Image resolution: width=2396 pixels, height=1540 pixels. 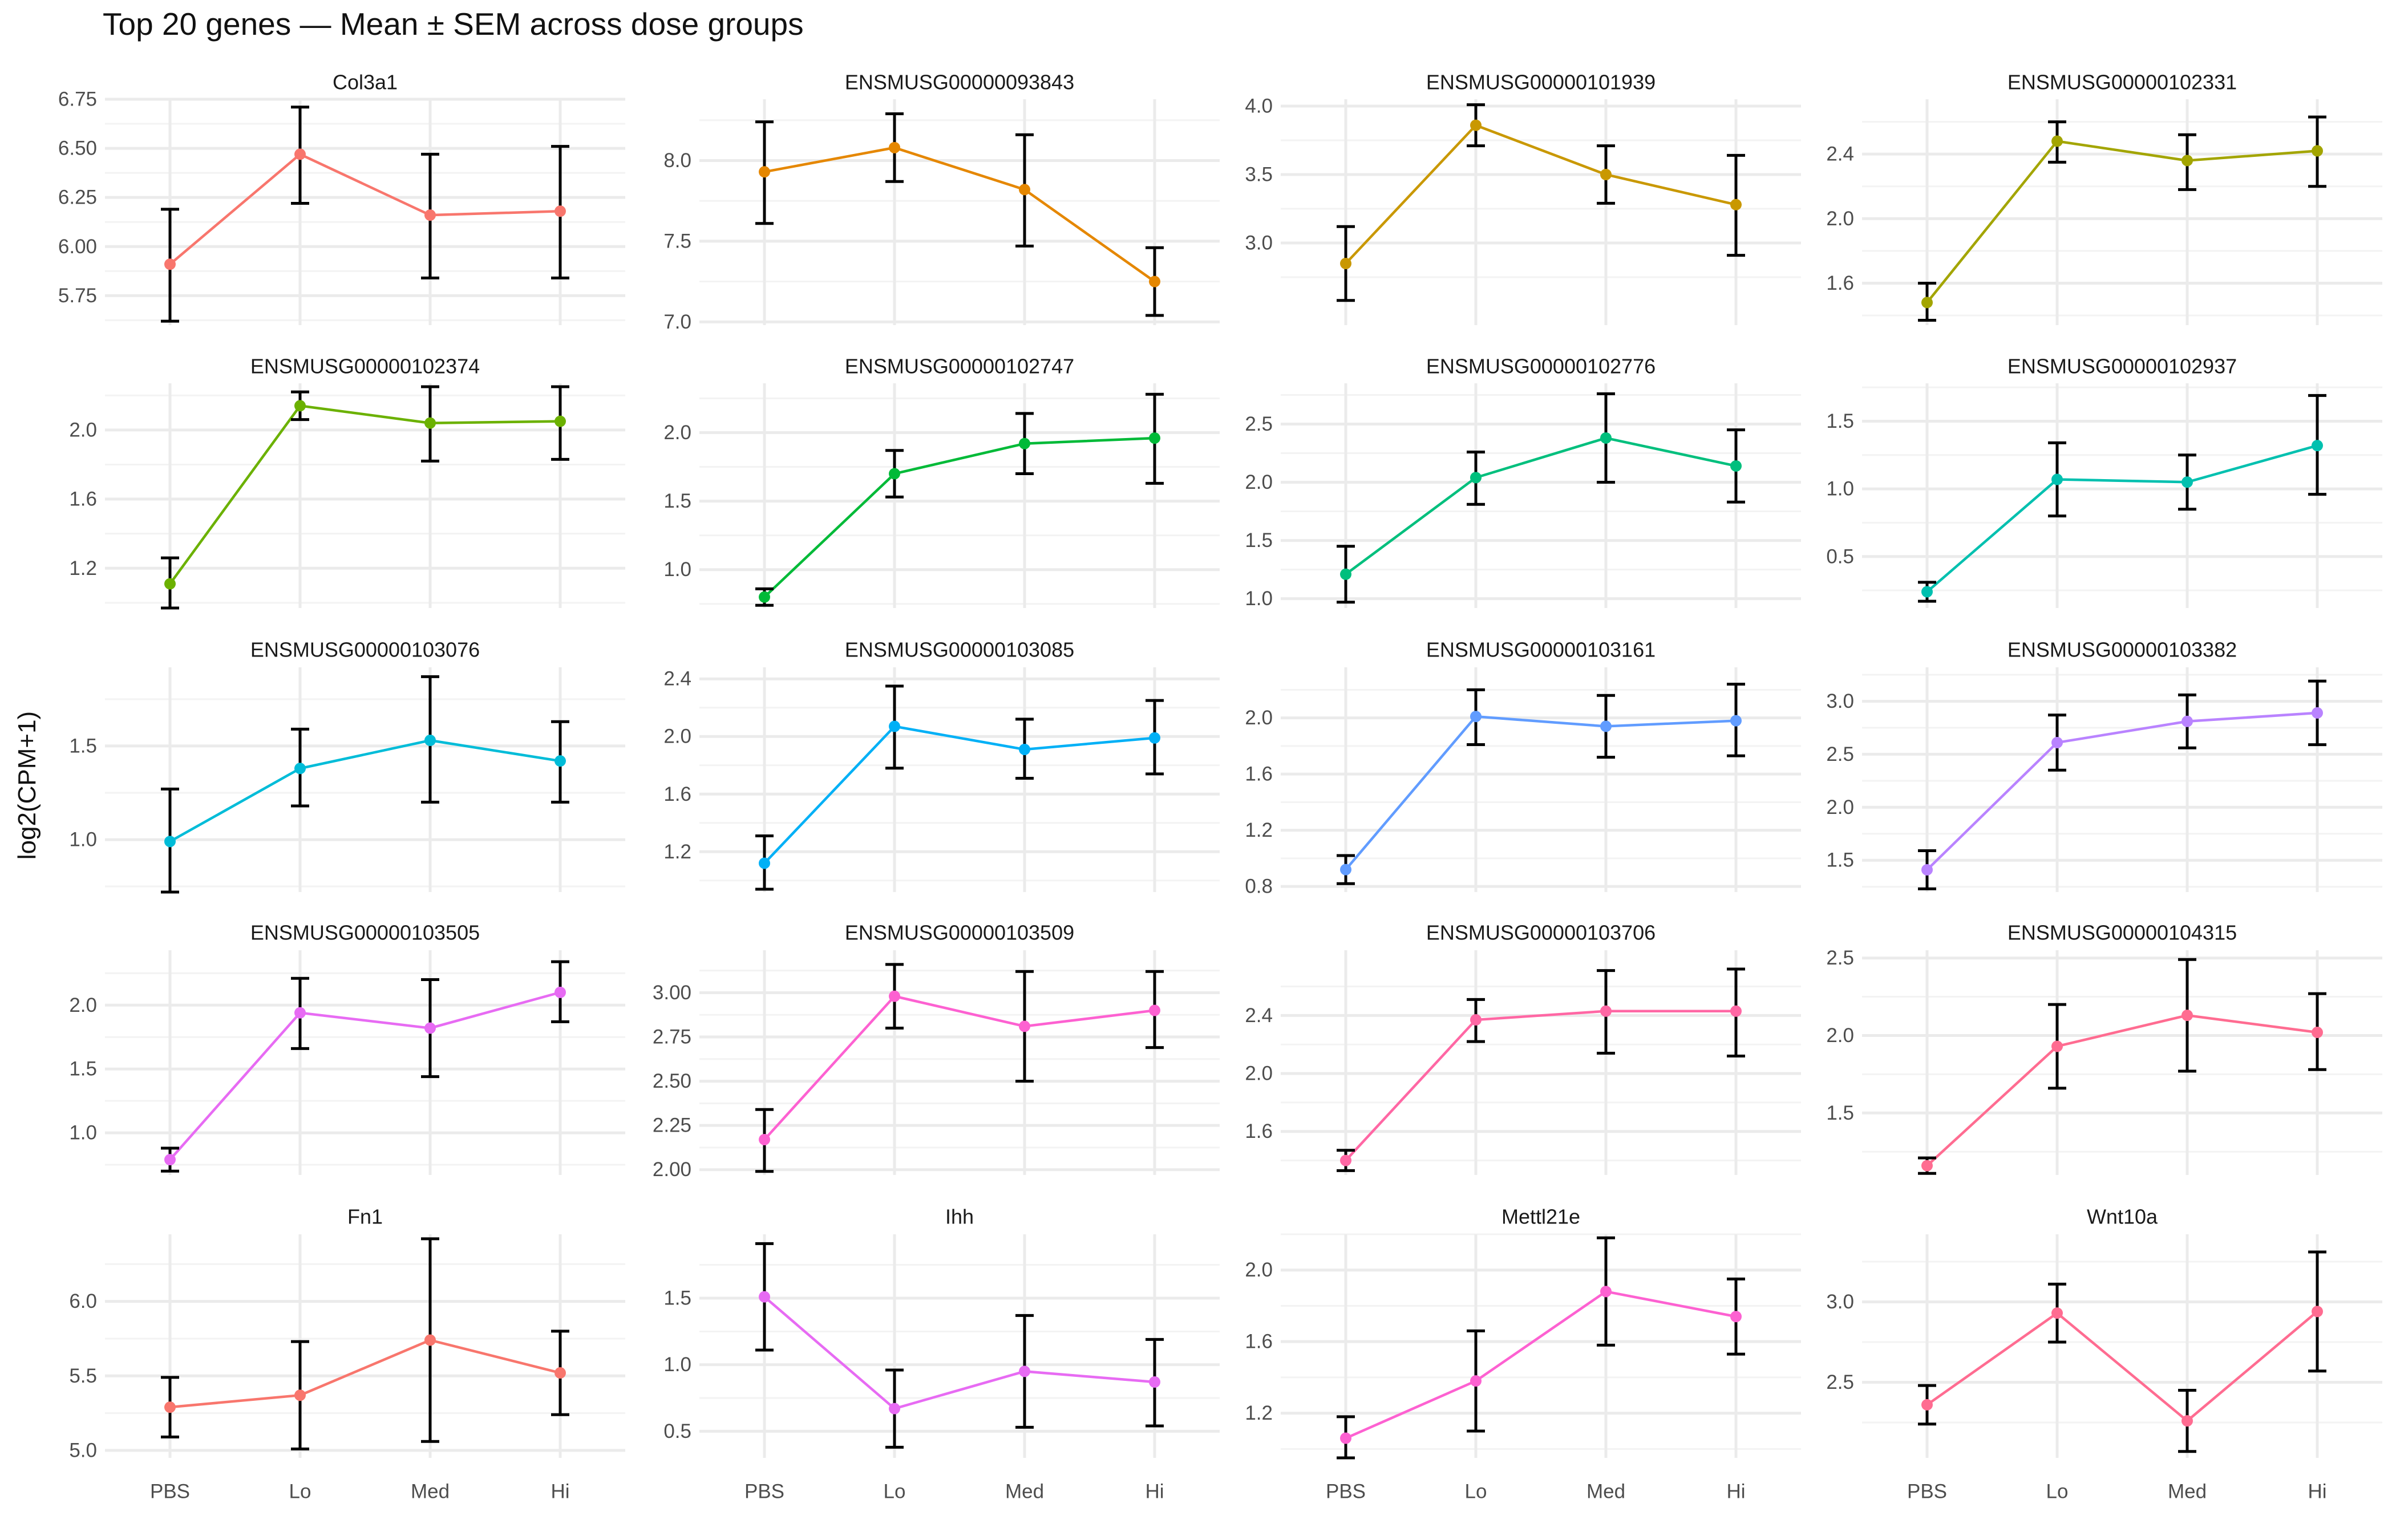 What do you see at coordinates (672, 1126) in the screenshot?
I see `y-tick-label: 2.25` at bounding box center [672, 1126].